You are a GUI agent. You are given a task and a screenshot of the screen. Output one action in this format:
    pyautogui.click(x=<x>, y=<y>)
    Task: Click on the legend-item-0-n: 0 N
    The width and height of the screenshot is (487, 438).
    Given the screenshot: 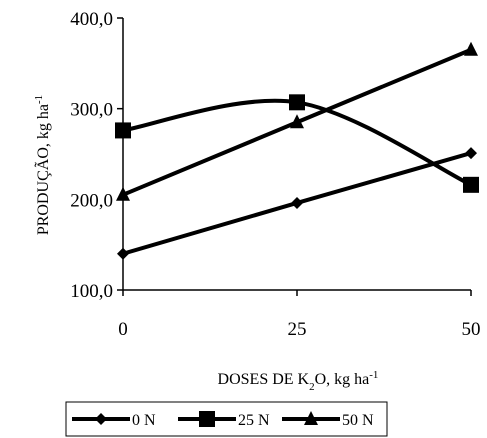 What is the action you would take?
    pyautogui.click(x=114, y=420)
    